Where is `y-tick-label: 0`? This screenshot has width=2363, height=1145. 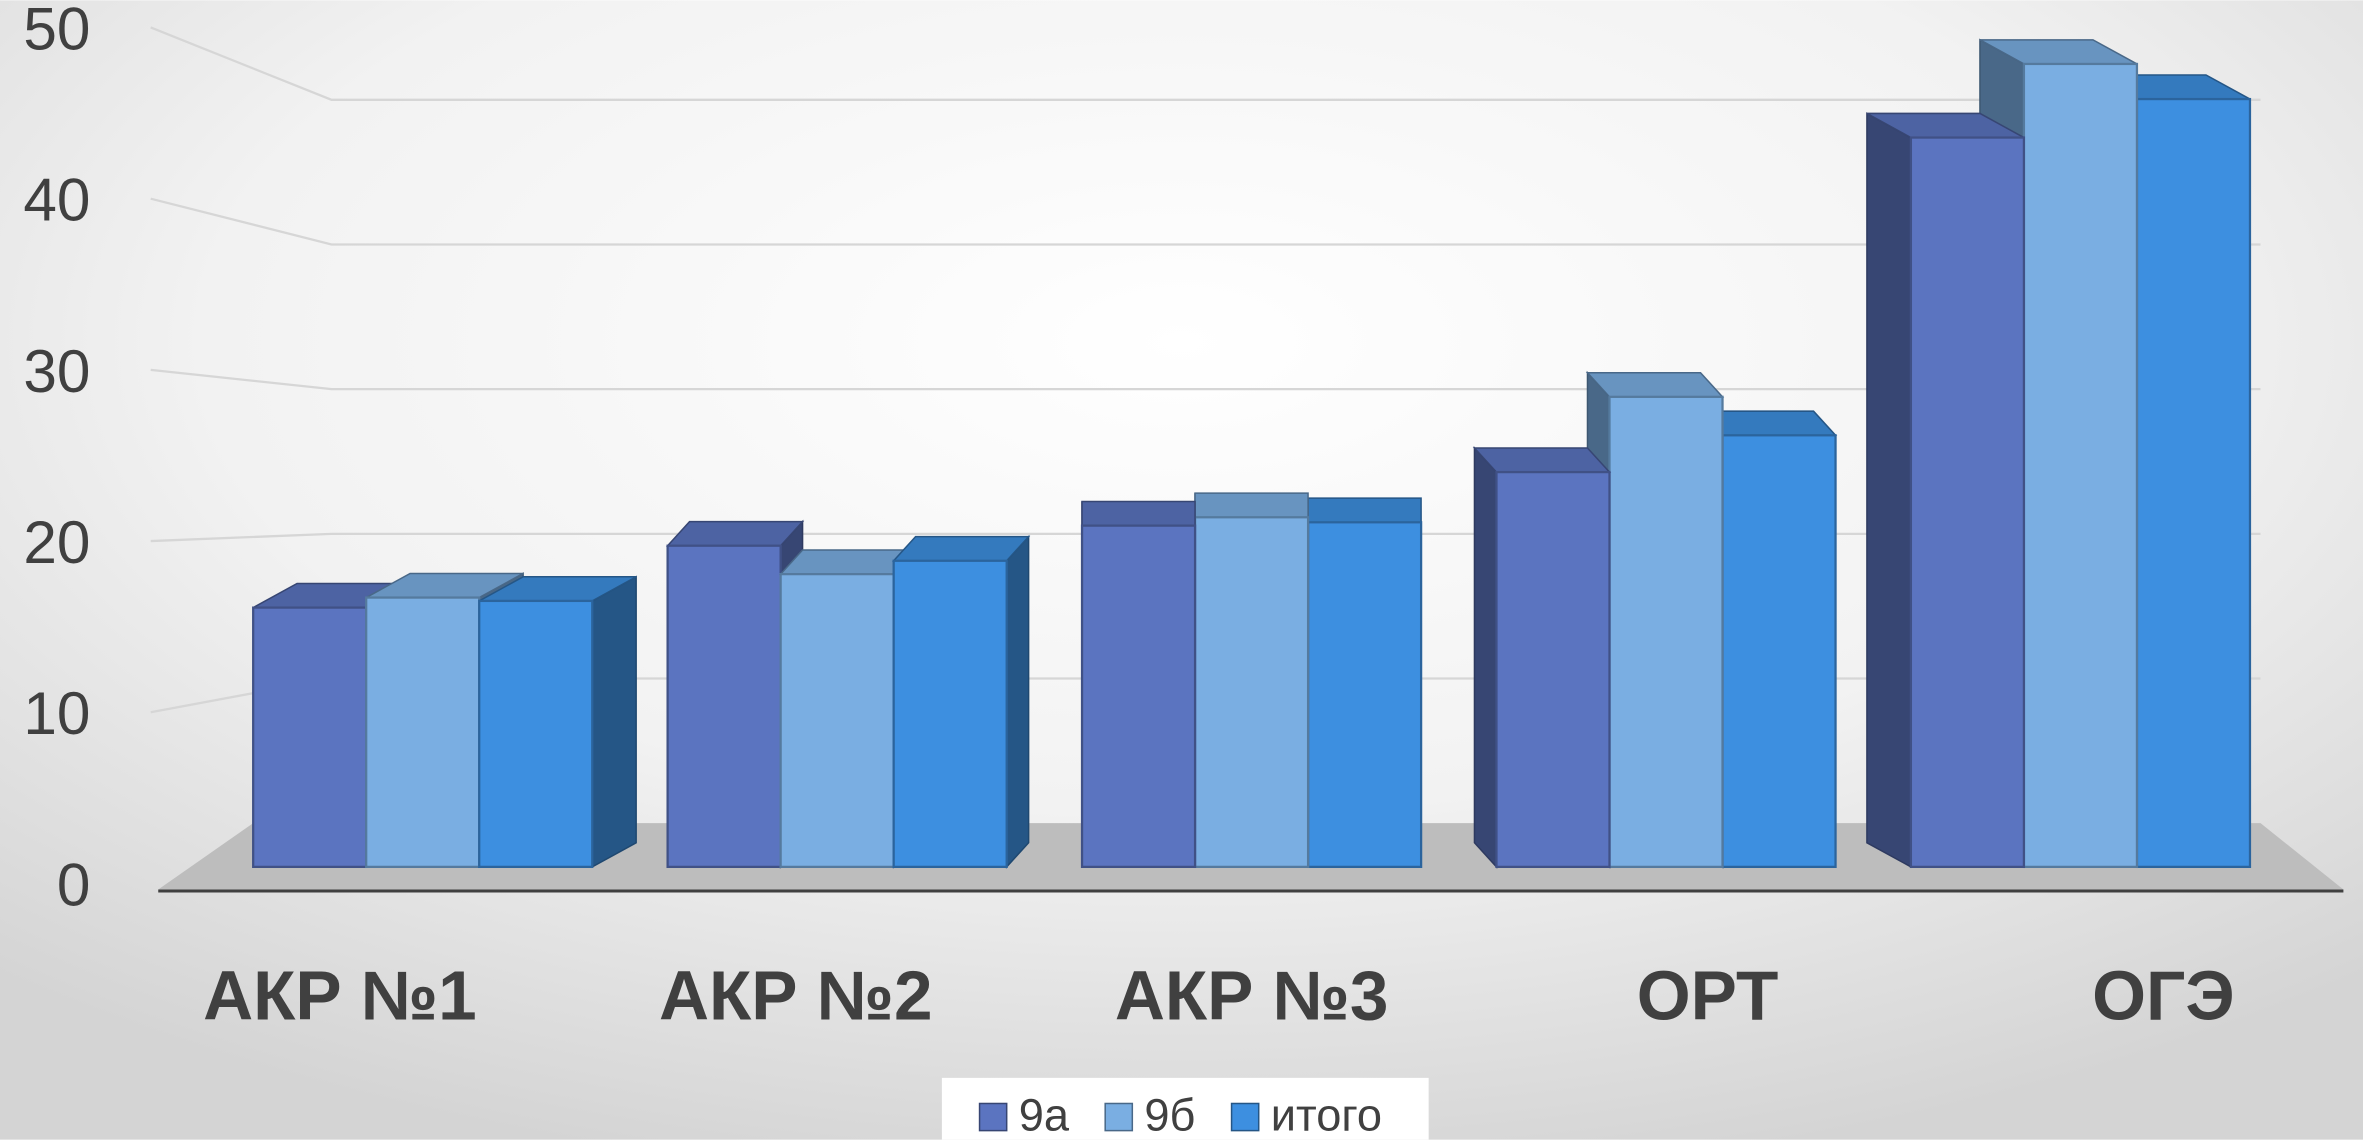
y-tick-label: 0 is located at coordinates (74, 884).